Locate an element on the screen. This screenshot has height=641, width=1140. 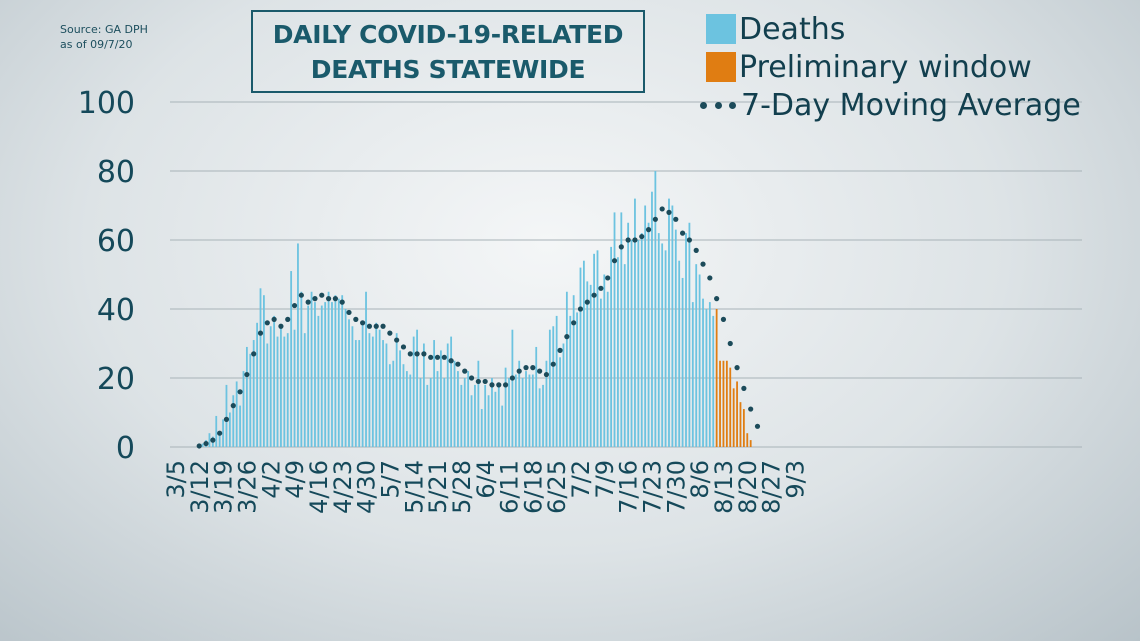
dotted-line-swatch is located at coordinates (718, 105).